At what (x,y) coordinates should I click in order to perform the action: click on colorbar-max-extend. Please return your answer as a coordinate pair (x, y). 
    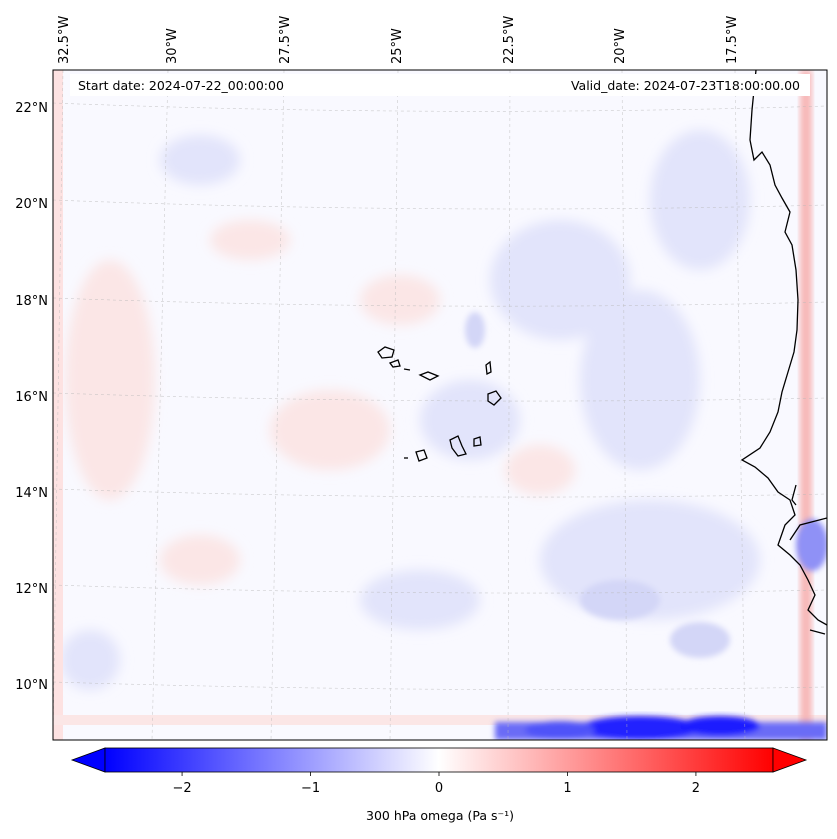
    Looking at the image, I should click on (790, 760).